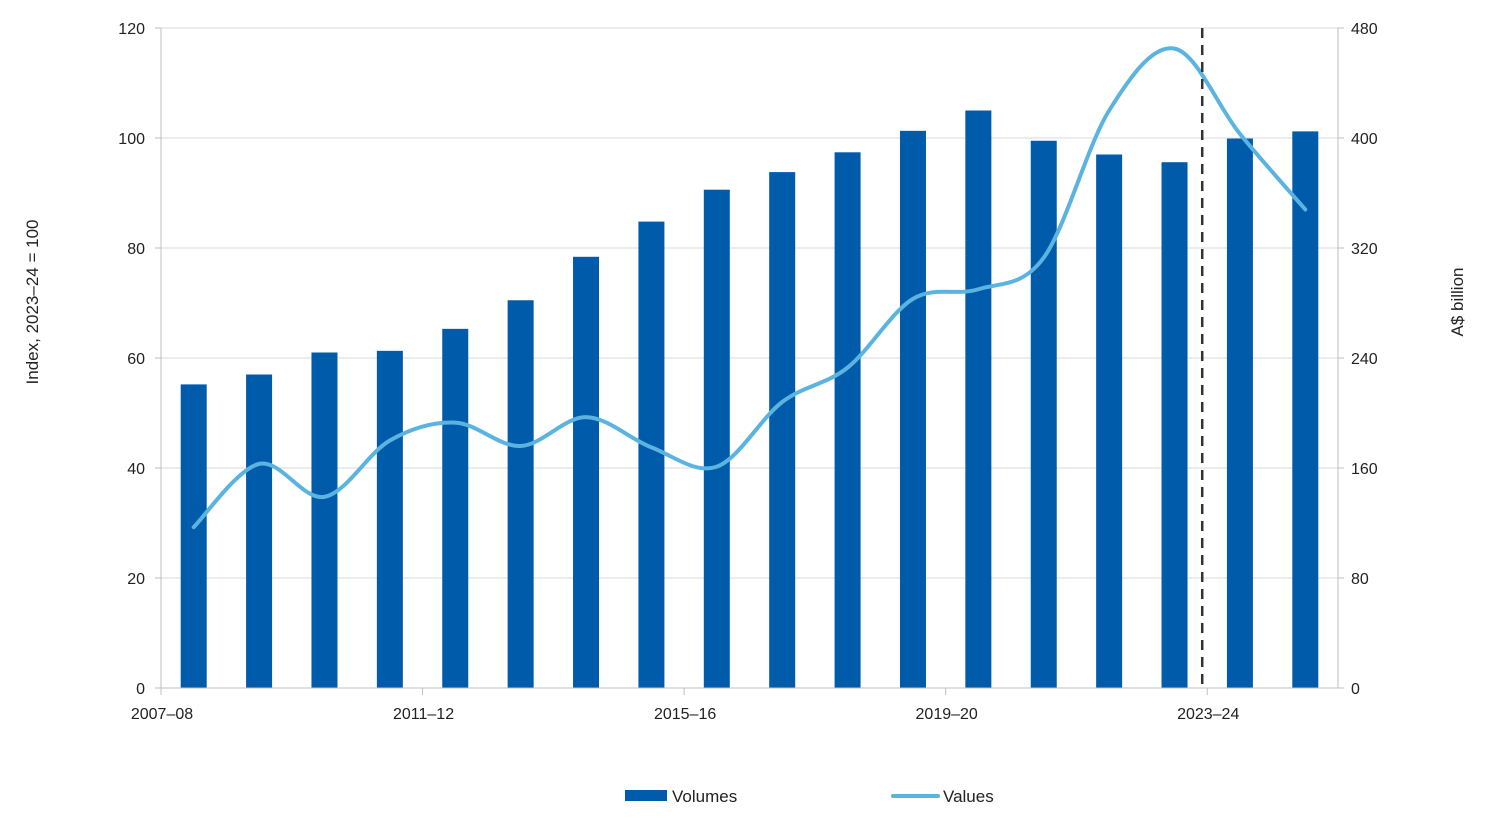 Image resolution: width=1500 pixels, height=829 pixels. I want to click on legend-label-volumes: Volumes, so click(704, 796).